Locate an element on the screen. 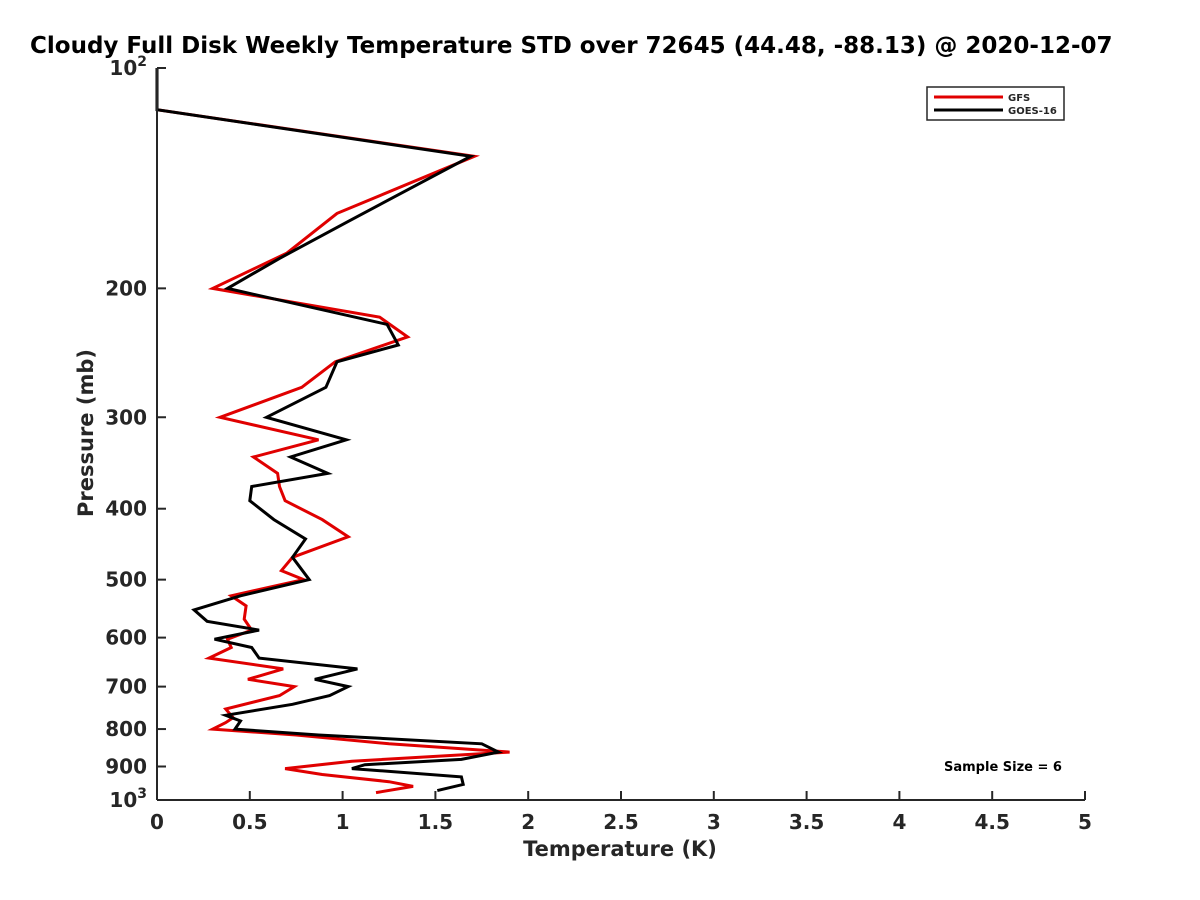 The height and width of the screenshot is (900, 1200). x-tick-label: 3 is located at coordinates (714, 822).